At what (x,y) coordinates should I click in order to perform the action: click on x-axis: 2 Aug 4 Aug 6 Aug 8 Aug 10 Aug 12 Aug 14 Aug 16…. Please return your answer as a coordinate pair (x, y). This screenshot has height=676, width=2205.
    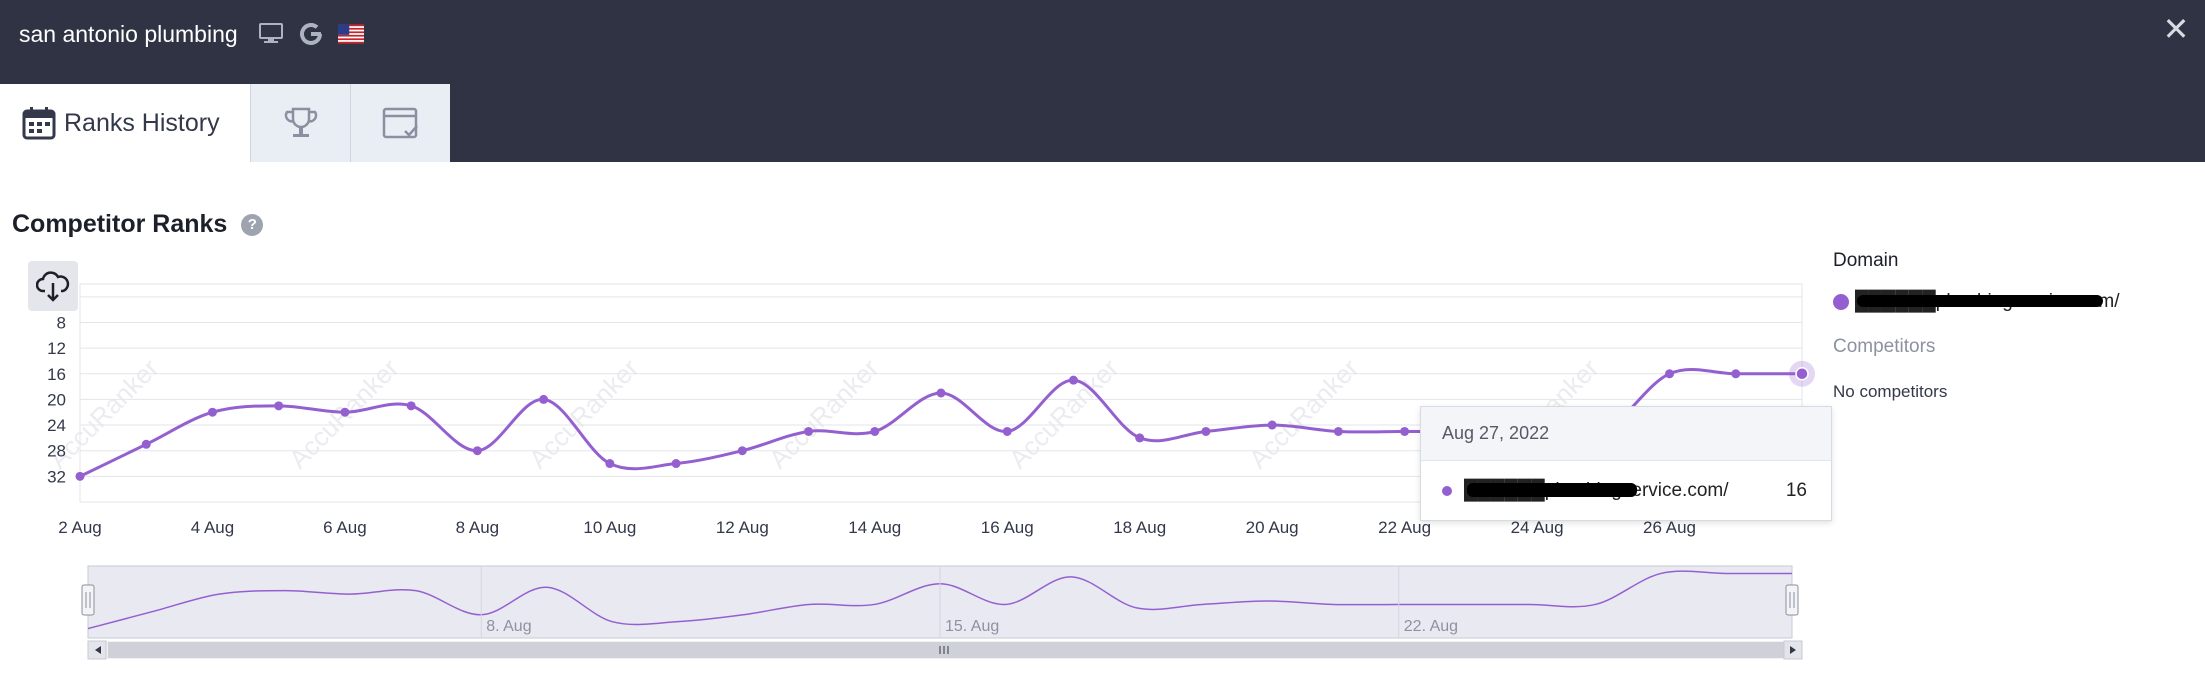
    Looking at the image, I should click on (877, 527).